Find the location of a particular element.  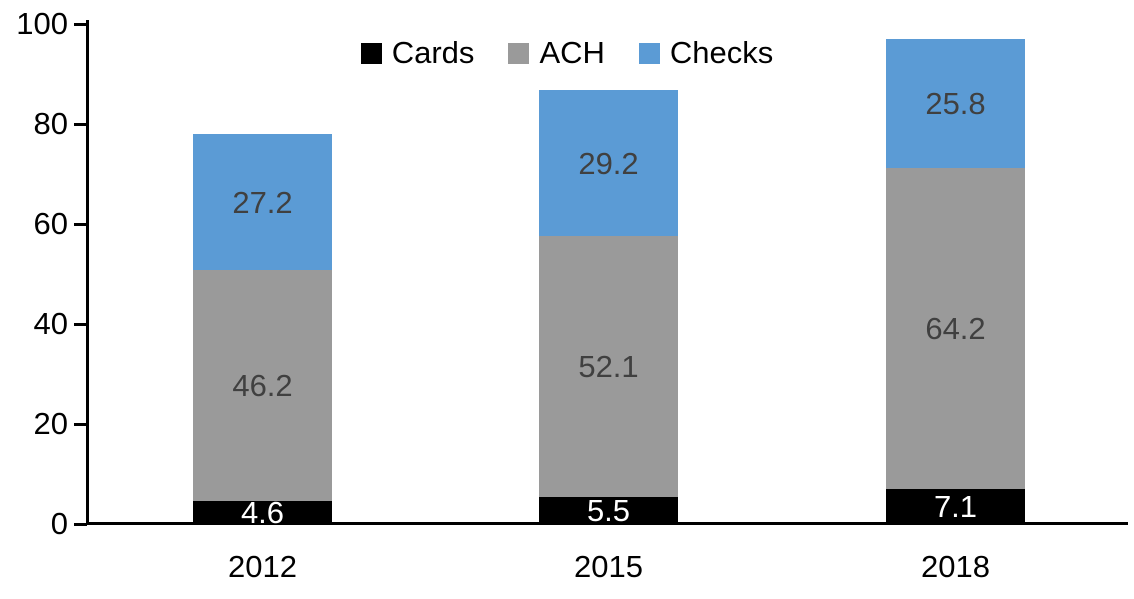

bar-2015: 5.5 52.1 29.2 is located at coordinates (608, 309).